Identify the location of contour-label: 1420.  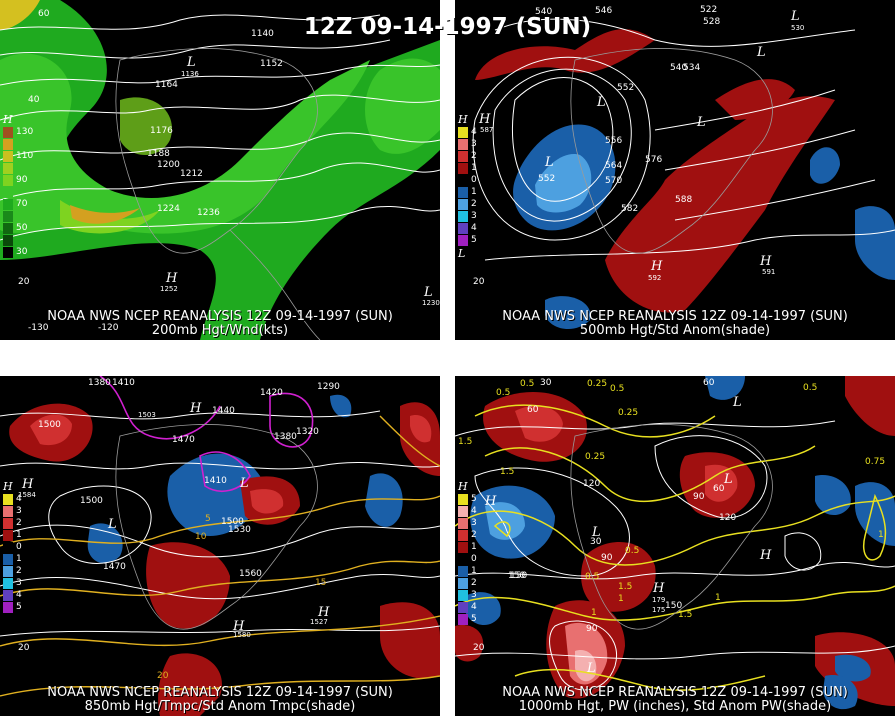
(271, 393).